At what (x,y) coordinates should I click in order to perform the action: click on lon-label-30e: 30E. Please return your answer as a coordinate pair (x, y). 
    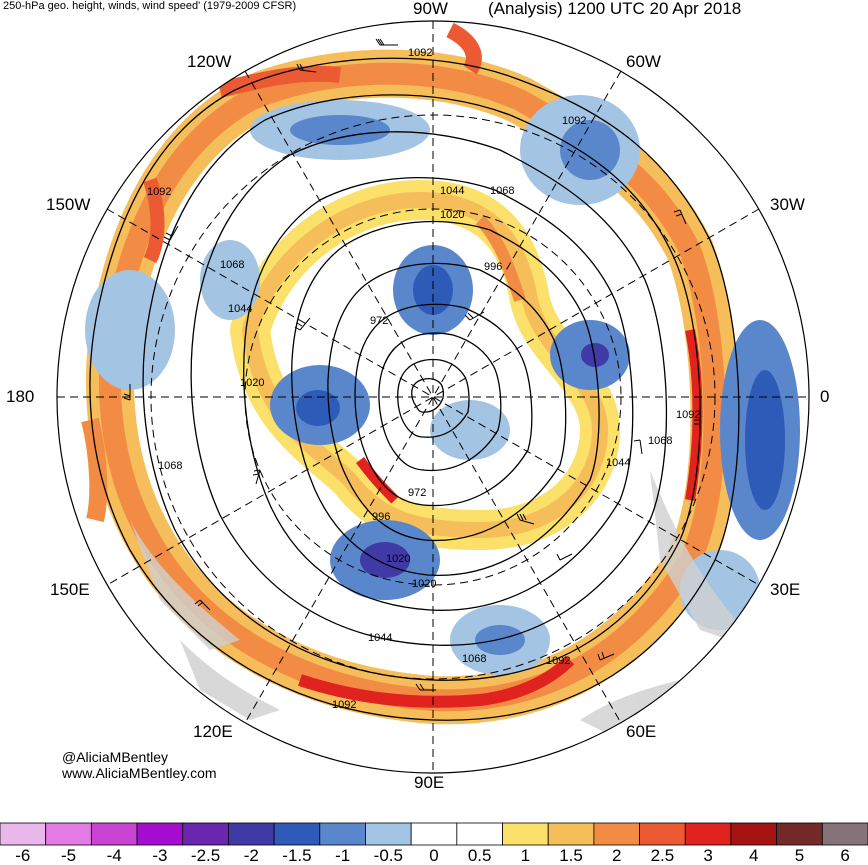
    Looking at the image, I should click on (785, 589).